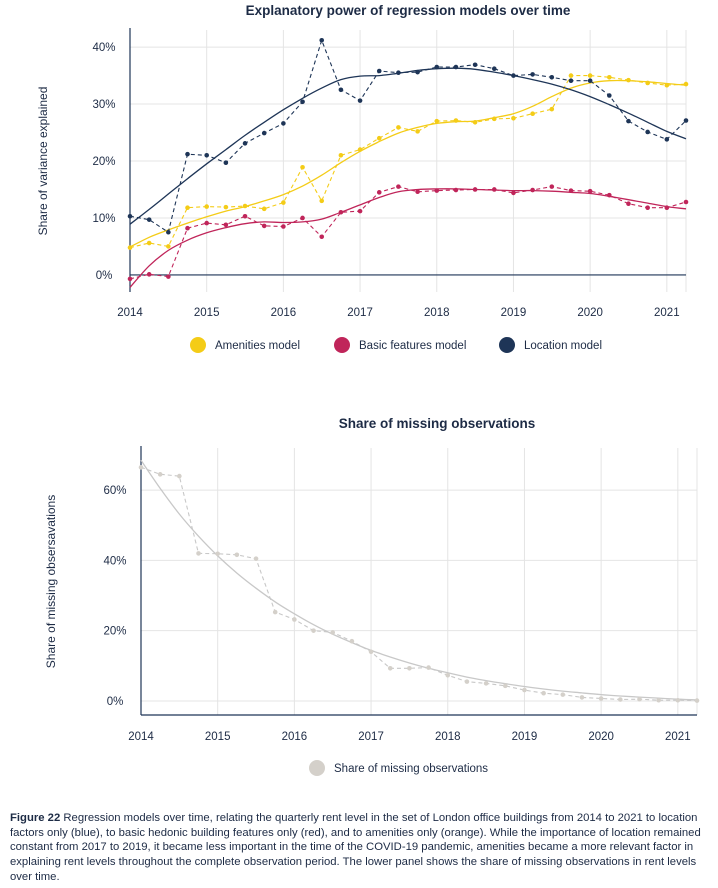  Describe the element at coordinates (43, 161) in the screenshot. I see `y-axis-label: Share of variance explained` at that location.